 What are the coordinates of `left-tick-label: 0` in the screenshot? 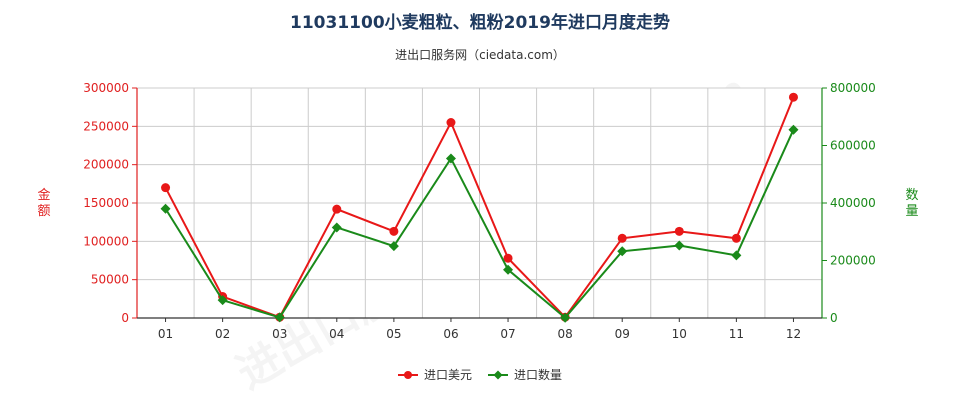 It's located at (125, 318).